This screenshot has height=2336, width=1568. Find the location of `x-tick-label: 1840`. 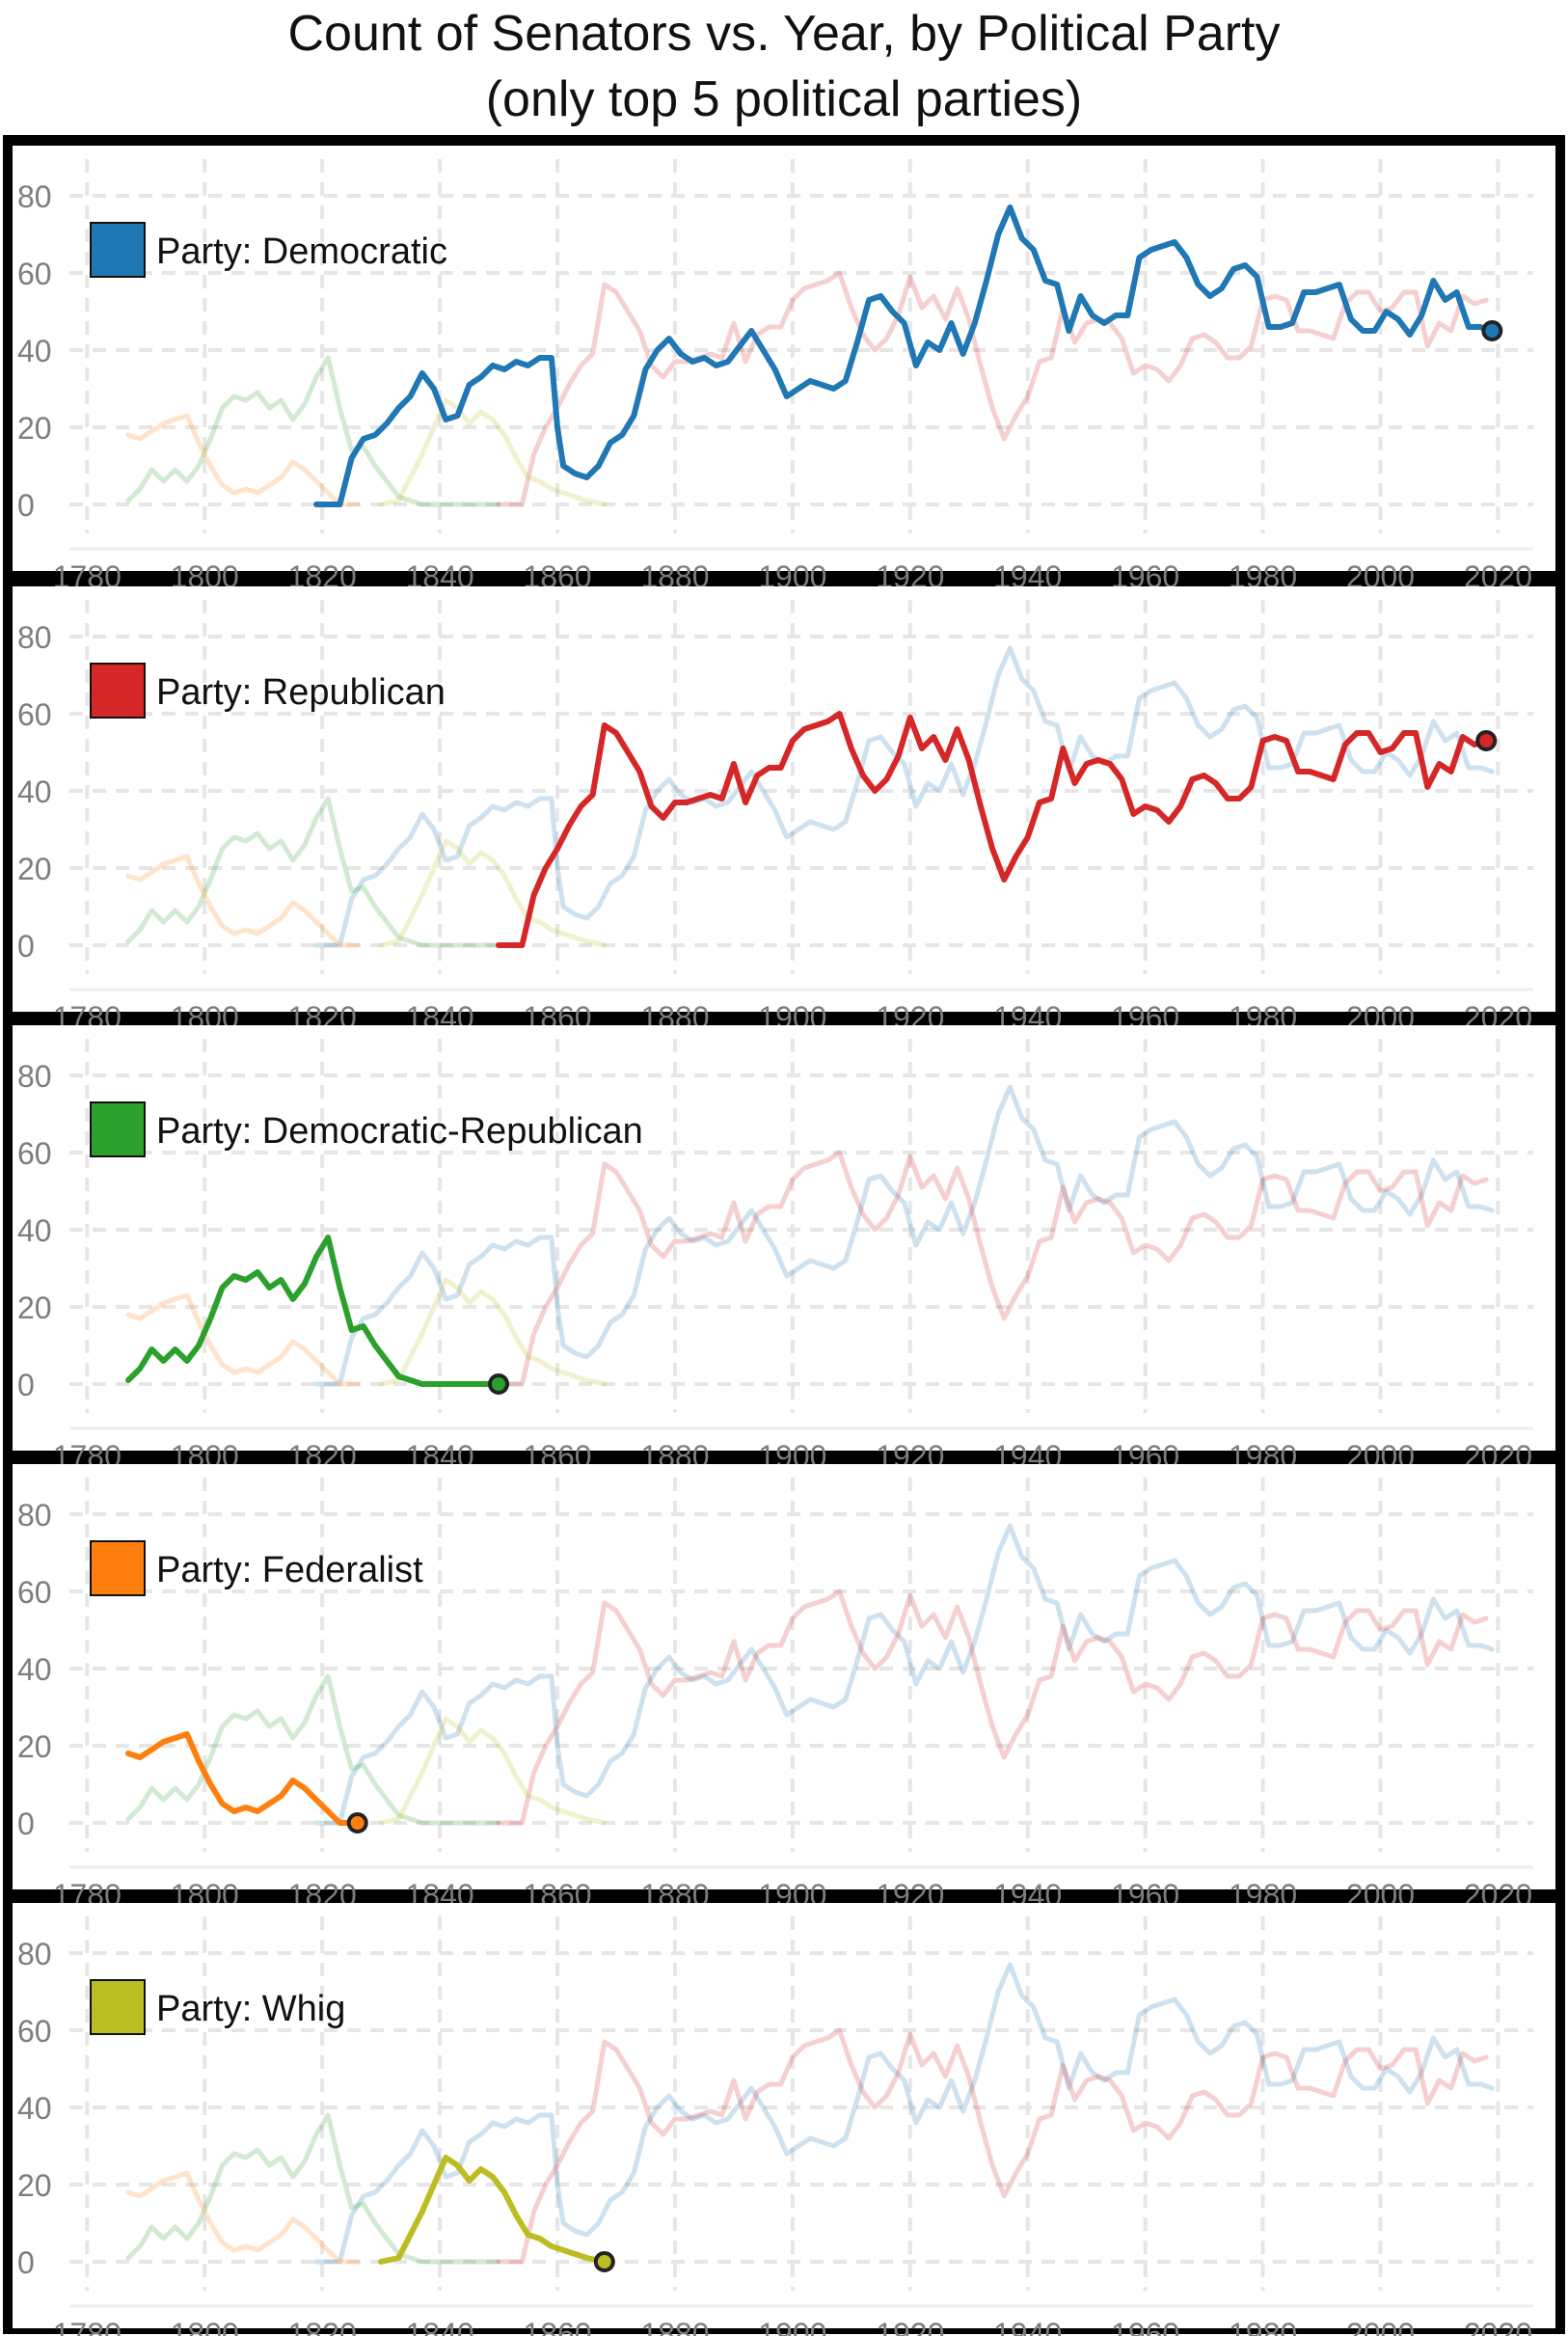

x-tick-label: 1840 is located at coordinates (439, 2326).